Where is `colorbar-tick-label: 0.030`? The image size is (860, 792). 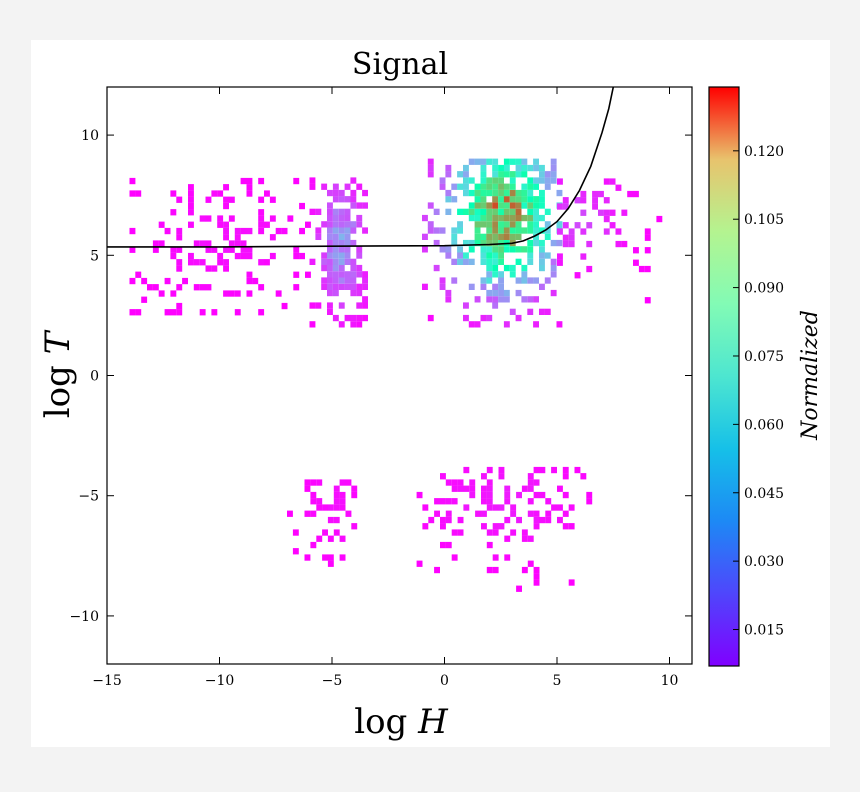
colorbar-tick-label: 0.030 is located at coordinates (764, 562).